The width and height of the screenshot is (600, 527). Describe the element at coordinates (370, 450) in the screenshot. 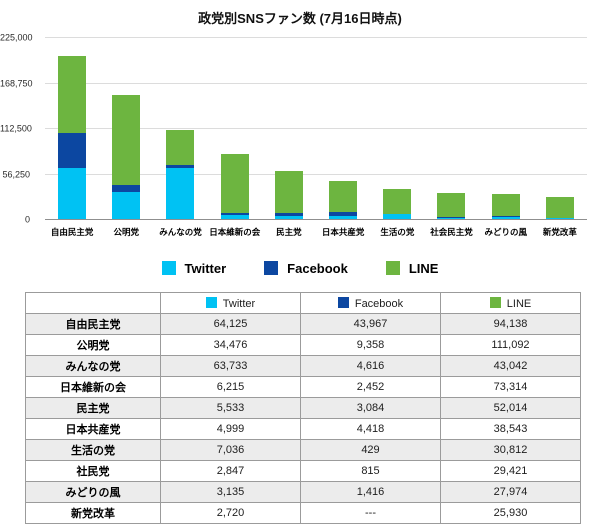

I see `value-cell: 429` at that location.